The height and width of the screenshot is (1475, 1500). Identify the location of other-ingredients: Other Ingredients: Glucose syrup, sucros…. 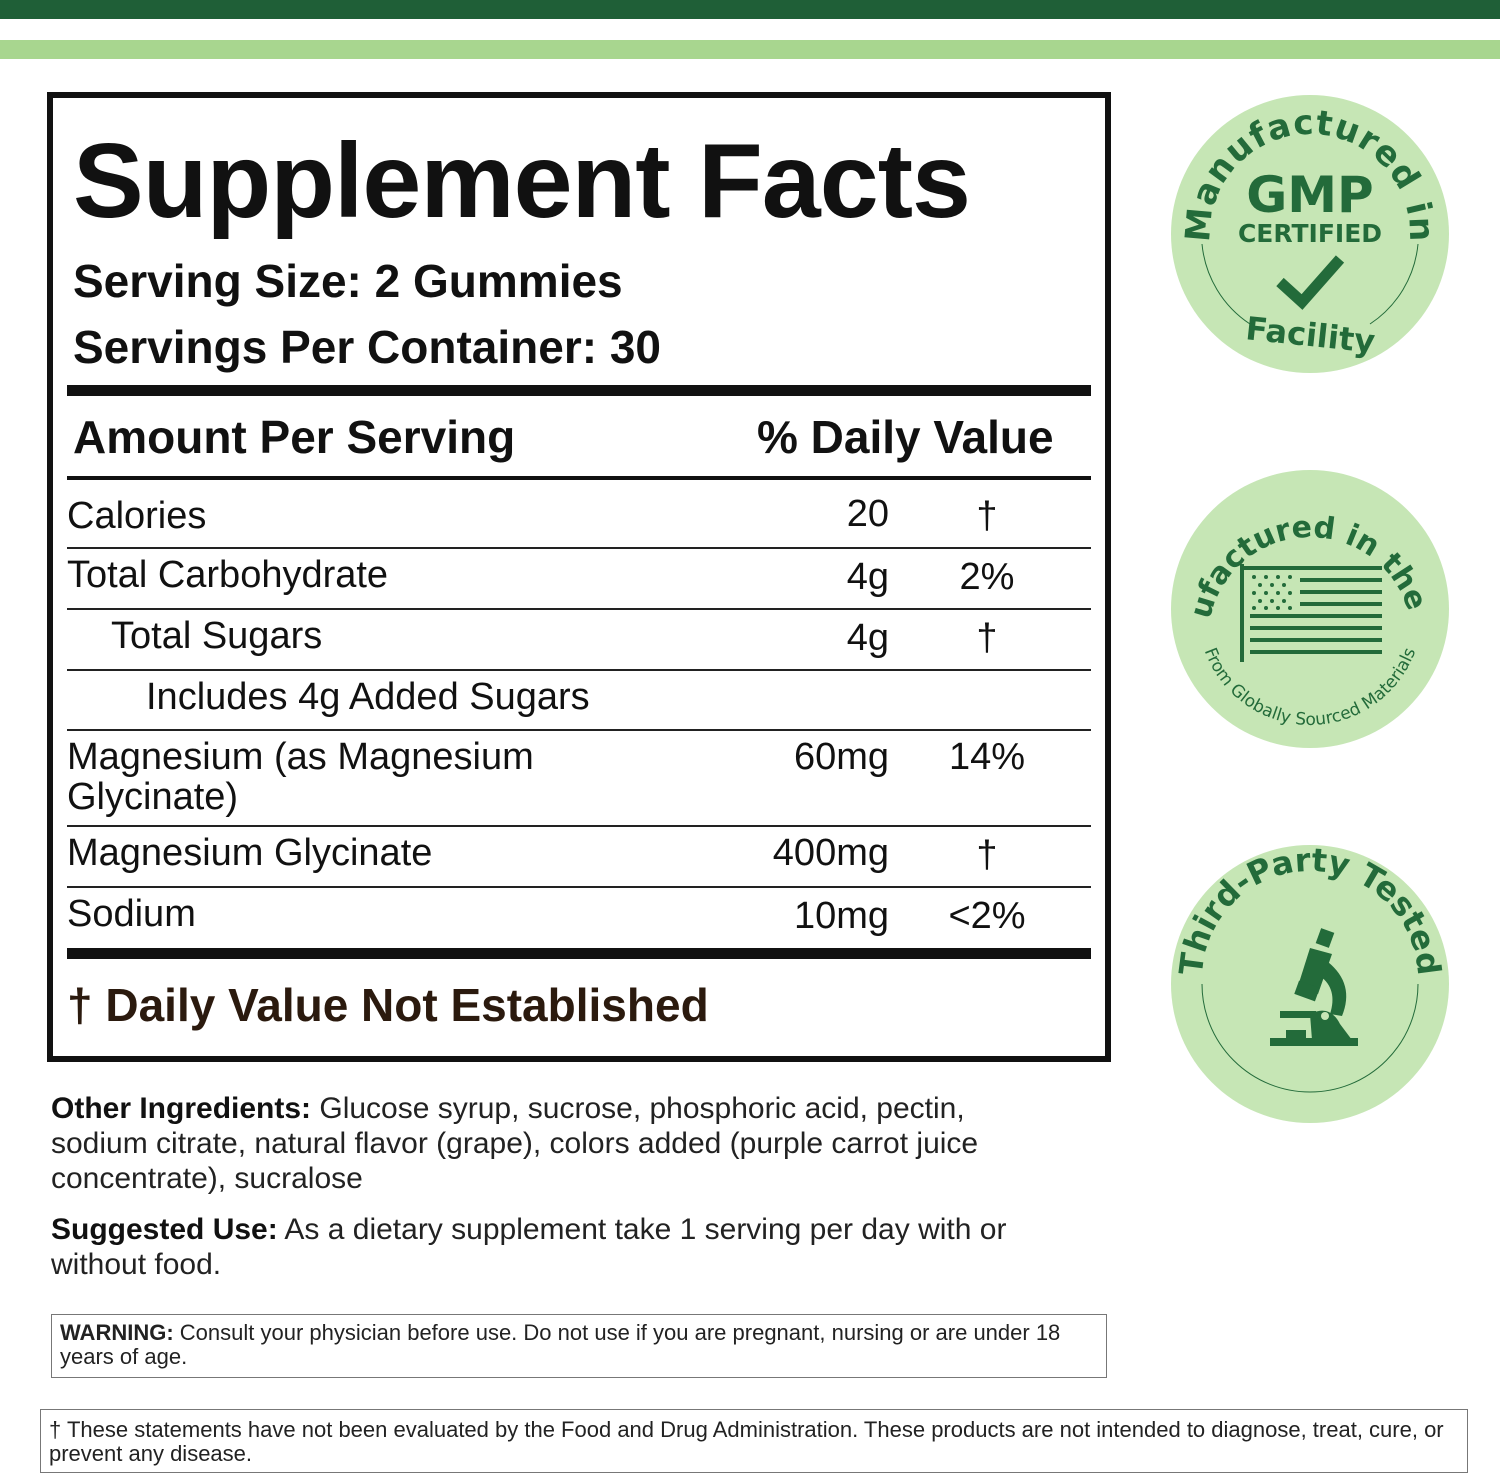
(556, 1143).